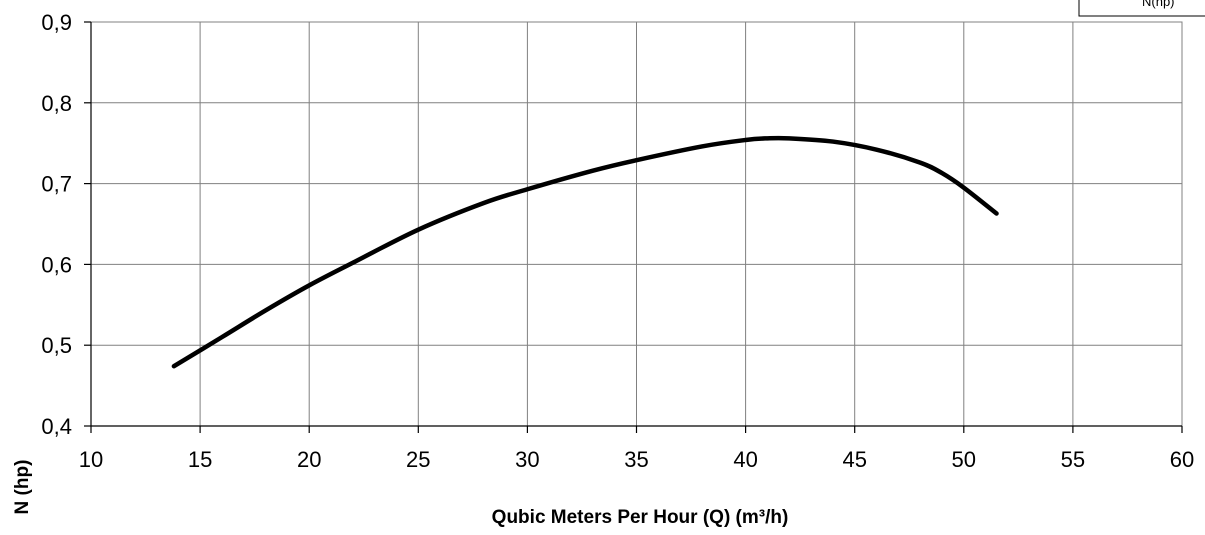  I want to click on x-tick-label: 30, so click(527, 459).